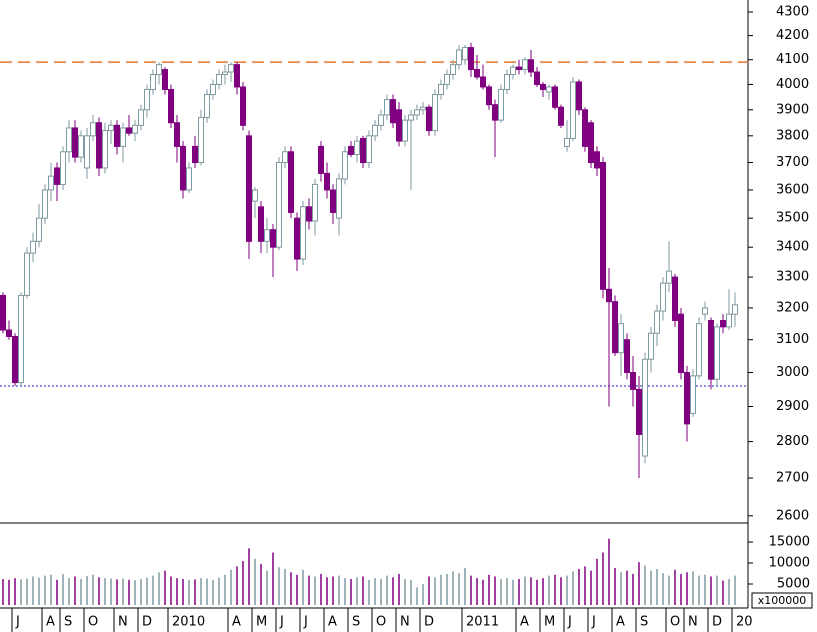  Describe the element at coordinates (792, 59) in the screenshot. I see `y-tick-label: 4100` at that location.